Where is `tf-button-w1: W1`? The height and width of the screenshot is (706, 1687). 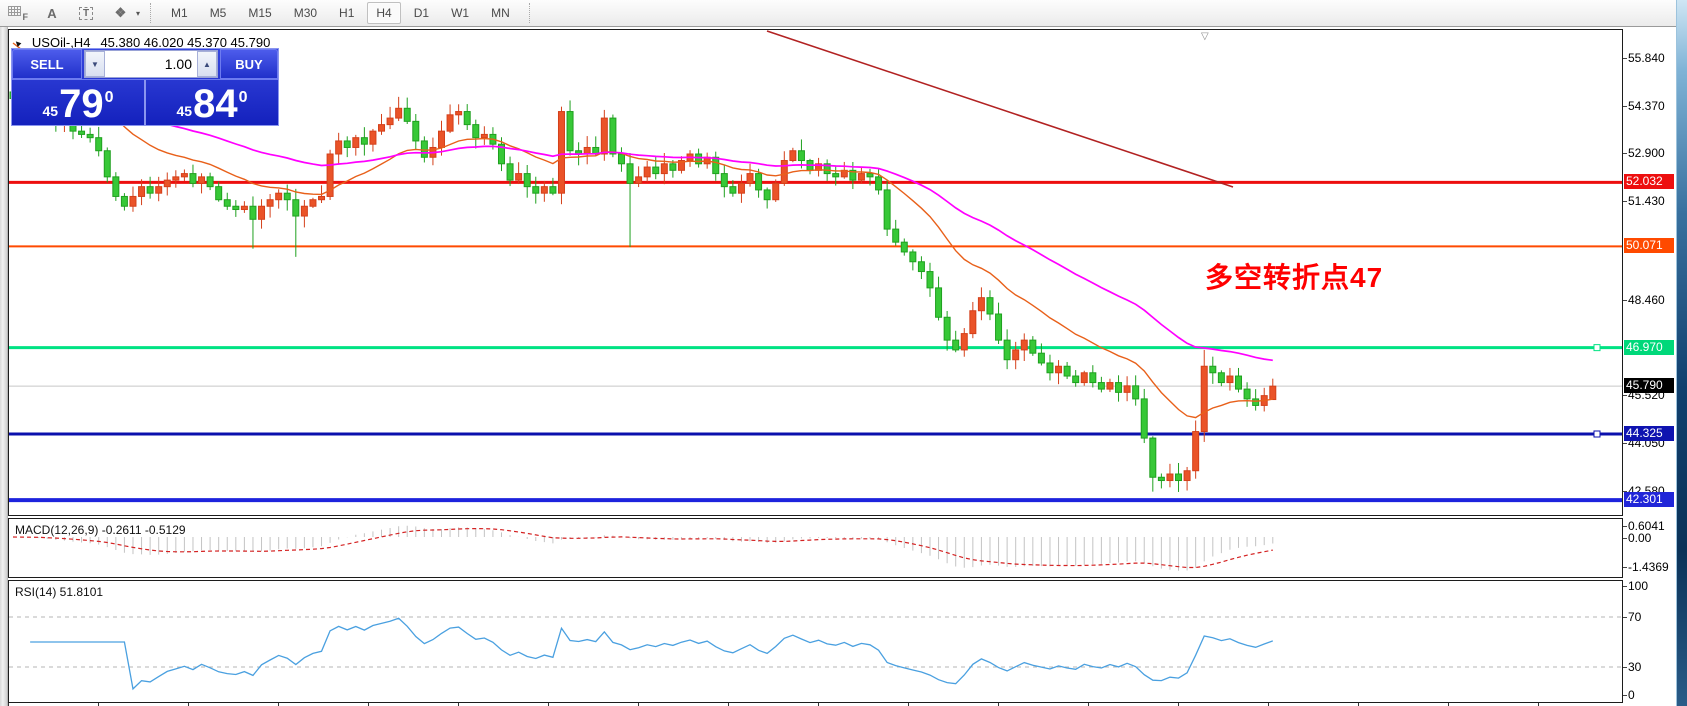
tf-button-w1: W1 is located at coordinates (460, 13).